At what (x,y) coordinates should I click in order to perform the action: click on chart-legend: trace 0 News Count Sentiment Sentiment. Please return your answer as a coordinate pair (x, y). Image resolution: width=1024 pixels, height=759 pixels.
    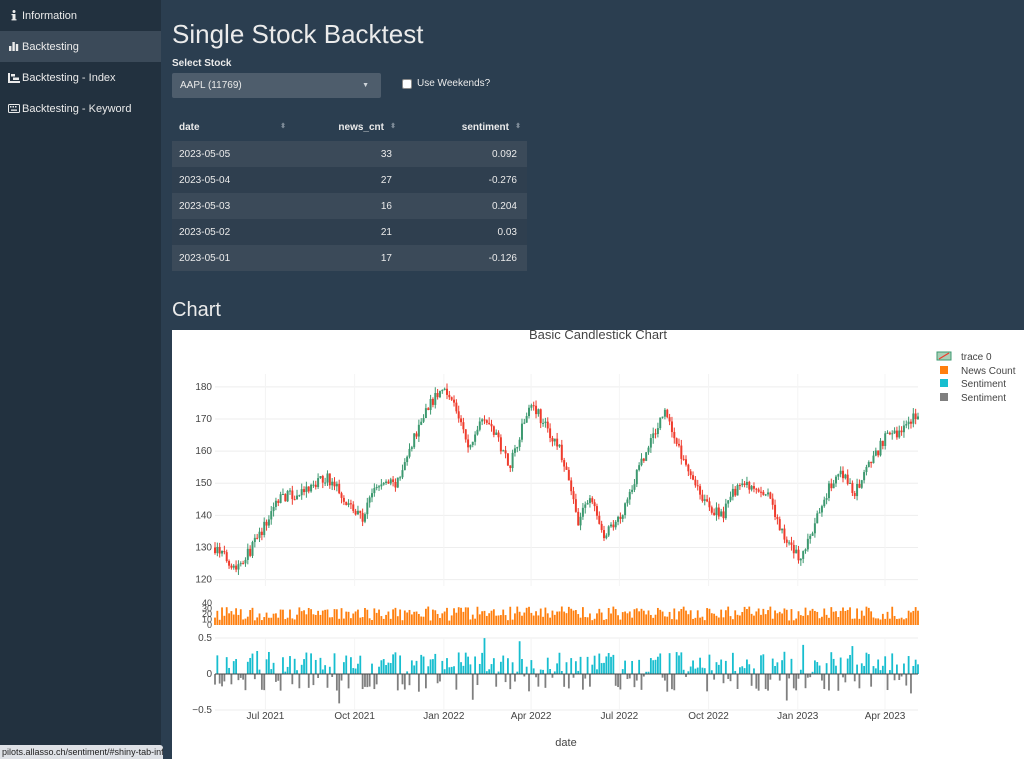
    Looking at the image, I should click on (976, 377).